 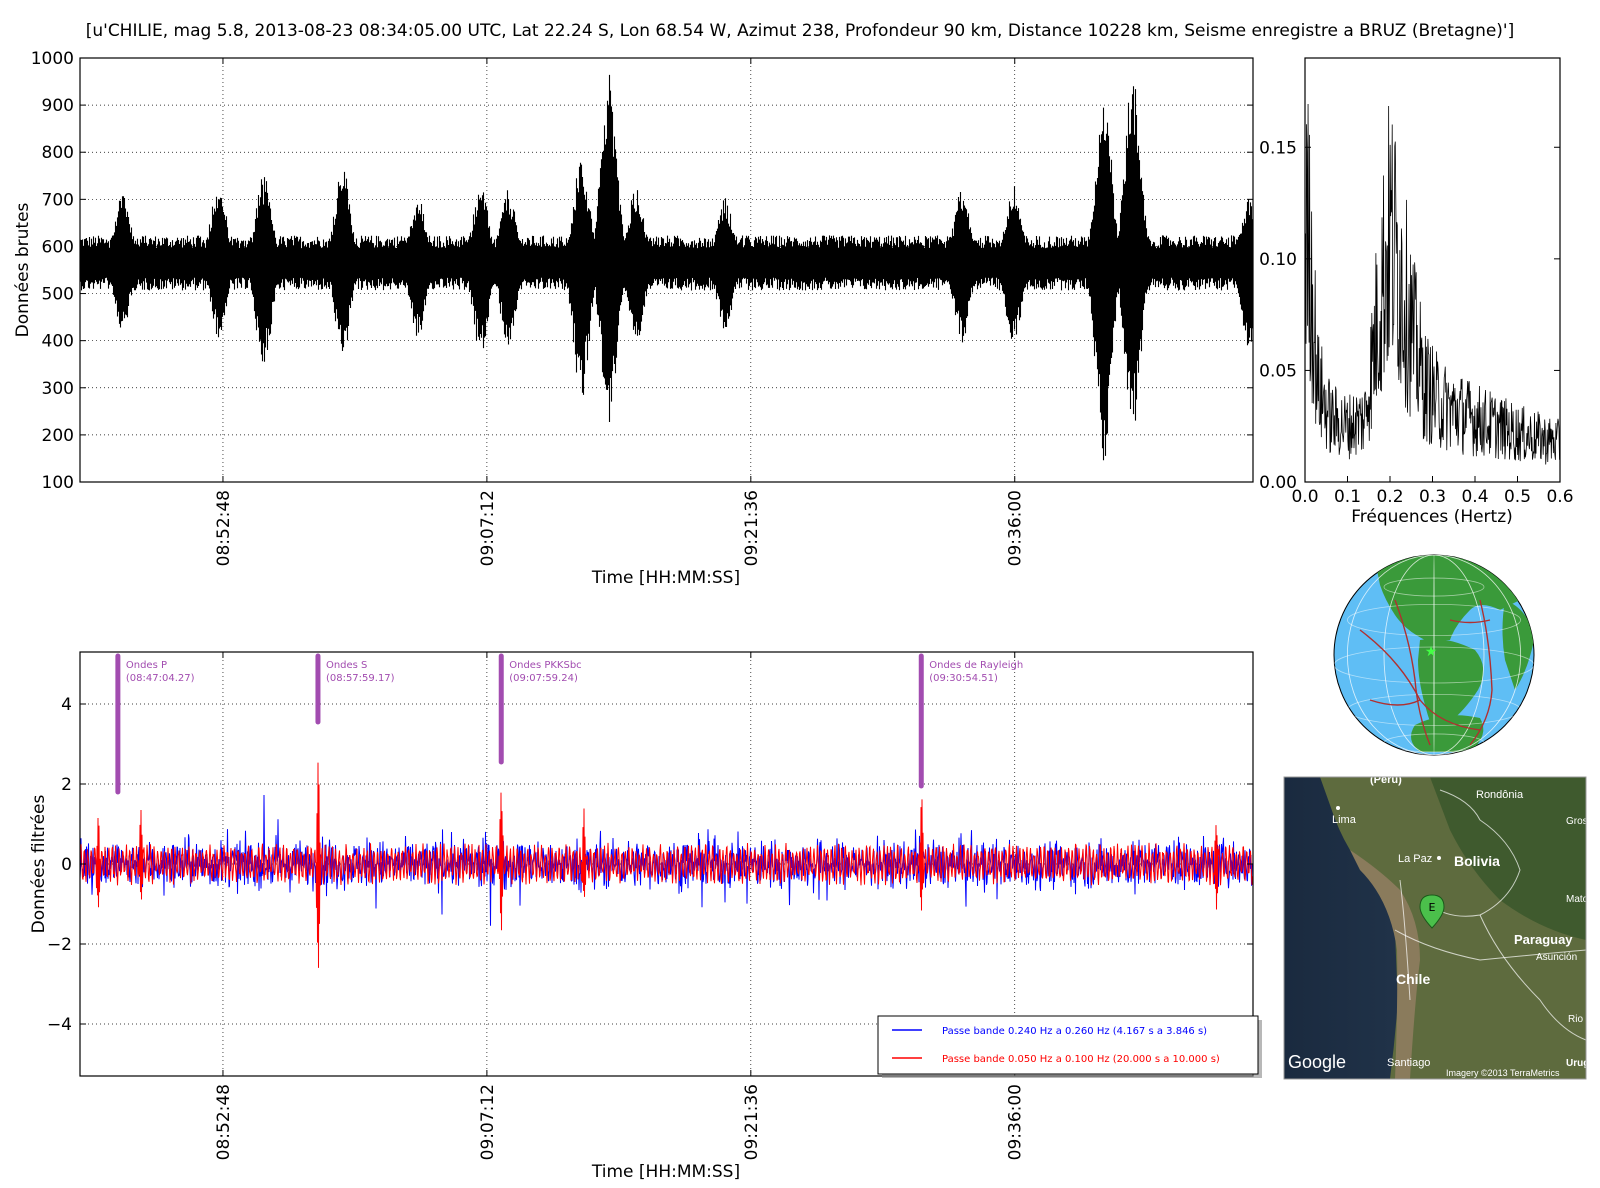 I want to click on wave-time-label: (08:57:59.17), so click(x=360, y=678).